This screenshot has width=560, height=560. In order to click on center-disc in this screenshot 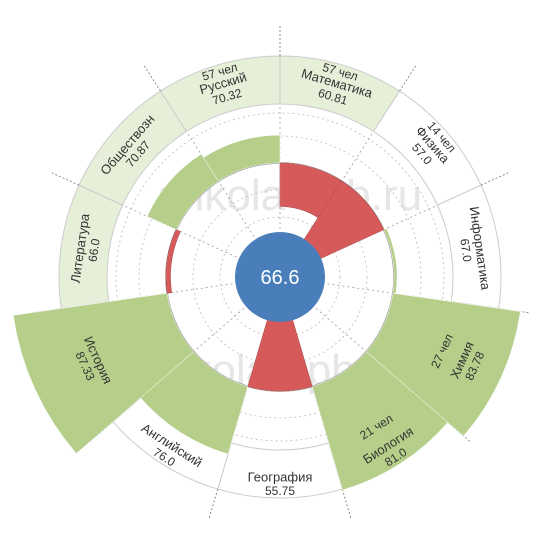, I will do `click(280, 277)`.